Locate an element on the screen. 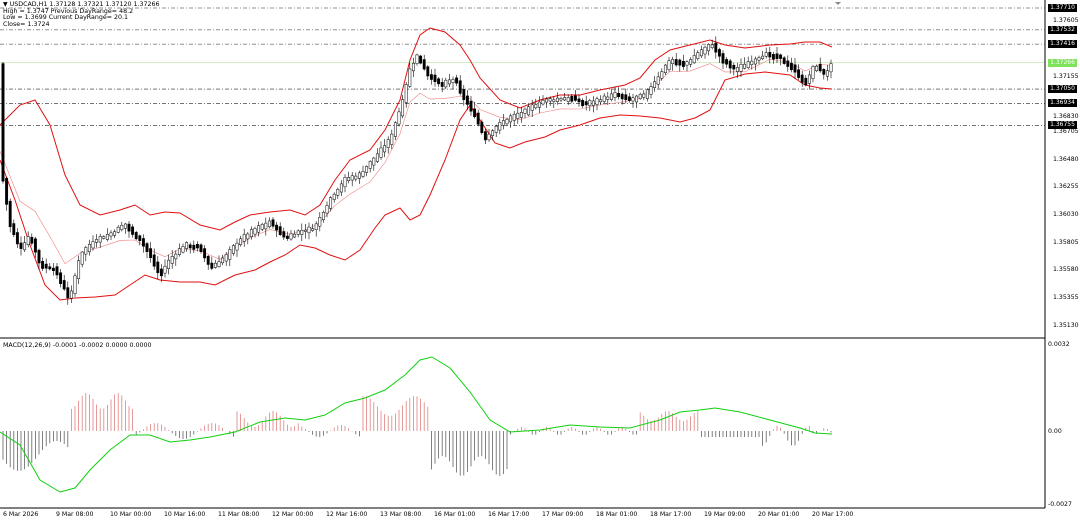  price-tick-label: 1.36934 is located at coordinates (1062, 103).